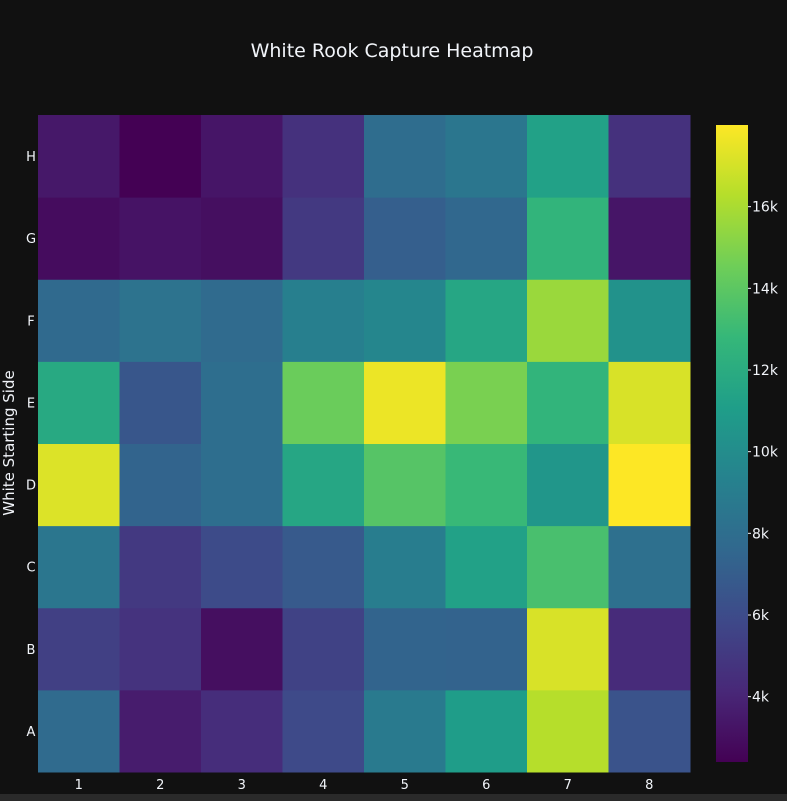  I want to click on heatmap-cell-C5, so click(405, 567).